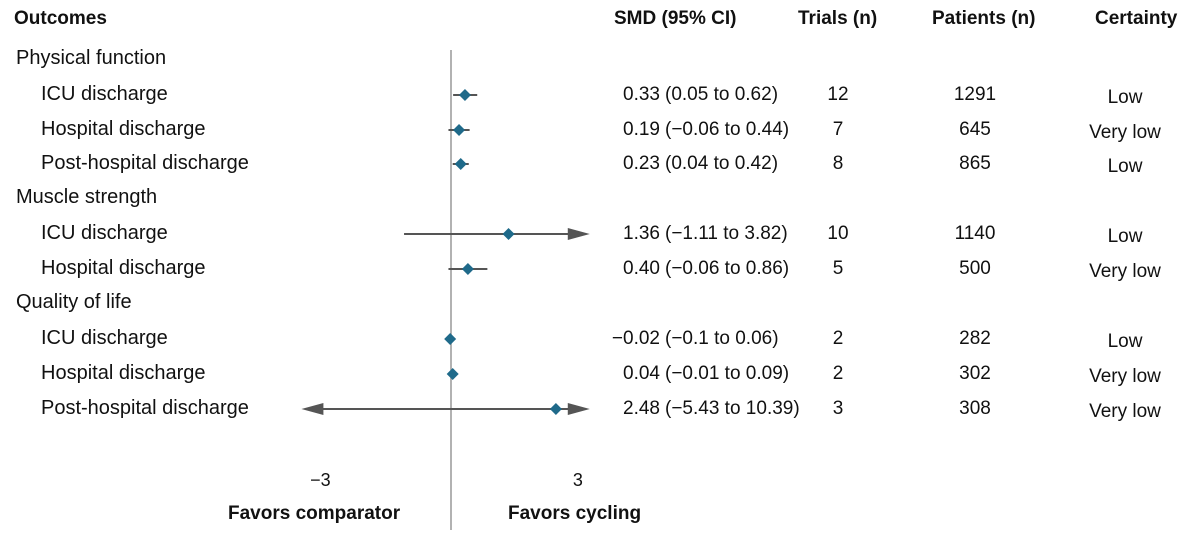 The width and height of the screenshot is (1200, 545). What do you see at coordinates (320, 480) in the screenshot?
I see `x-tick-min: −3` at bounding box center [320, 480].